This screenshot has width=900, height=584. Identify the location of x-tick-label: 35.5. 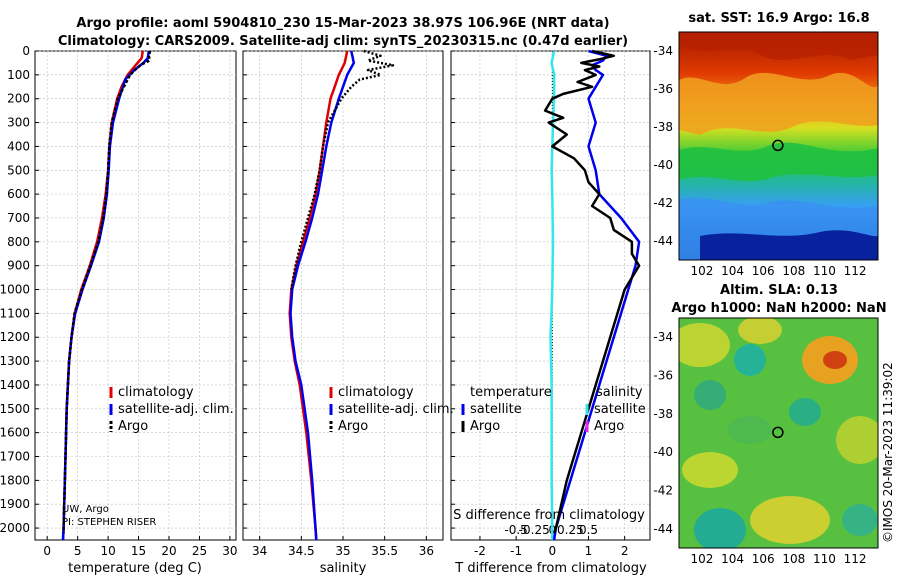
(384, 551).